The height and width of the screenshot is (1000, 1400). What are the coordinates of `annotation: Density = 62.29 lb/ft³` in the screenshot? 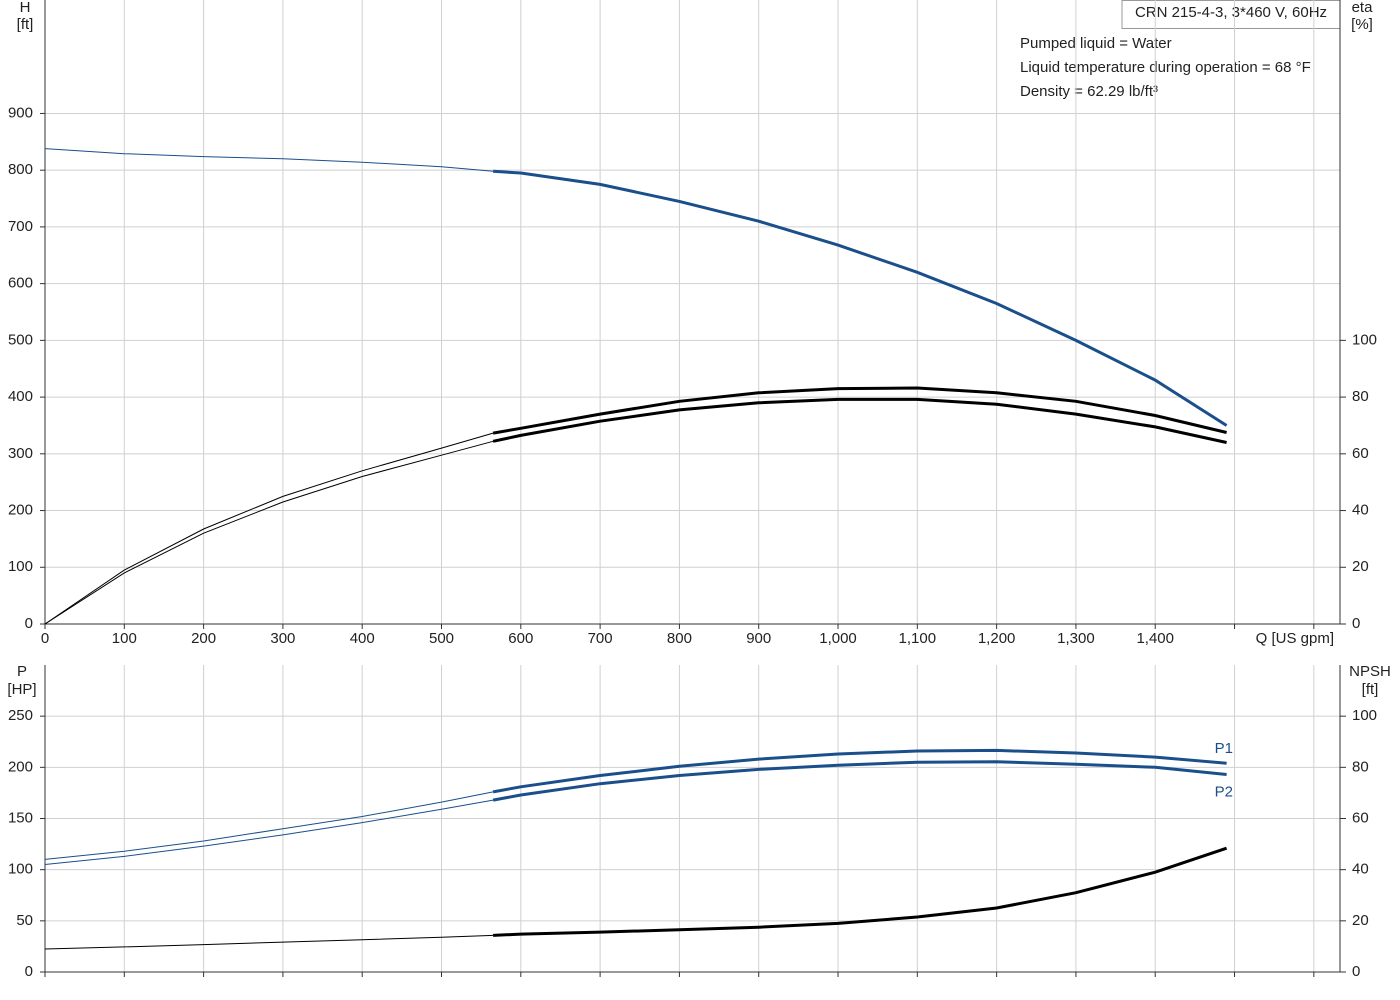 It's located at (1089, 91).